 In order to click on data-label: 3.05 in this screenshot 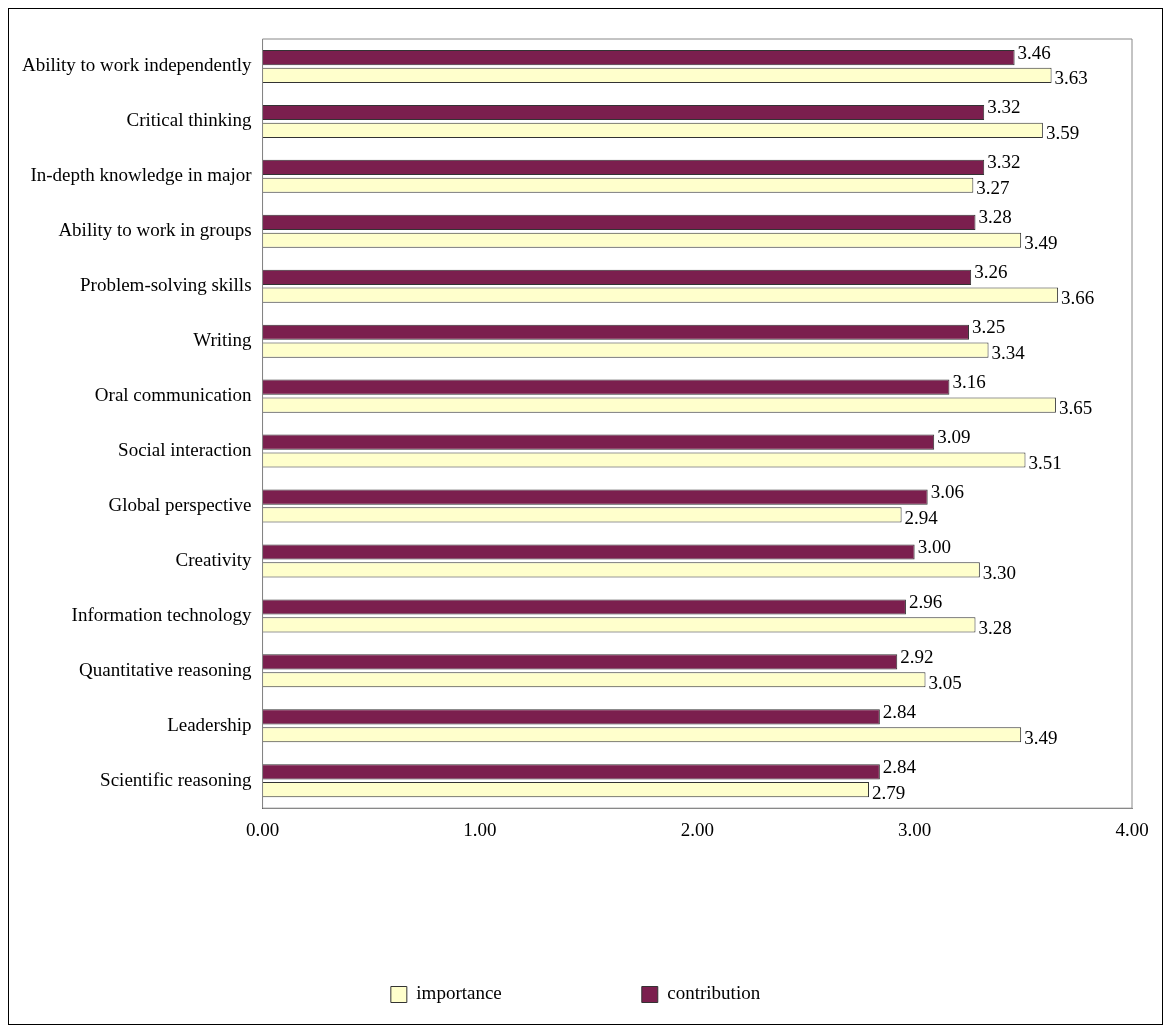, I will do `click(945, 682)`.